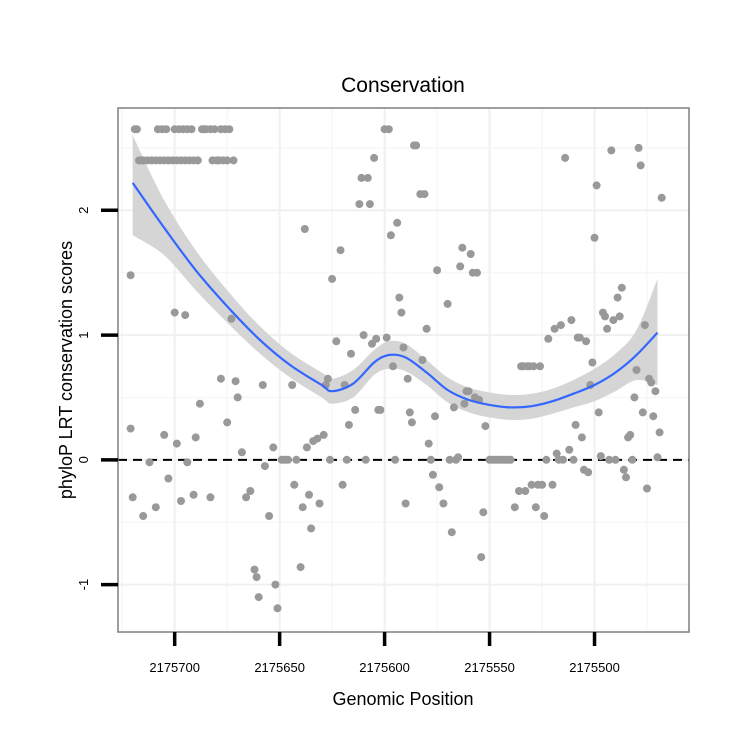 The height and width of the screenshot is (750, 750). I want to click on x-tick-label: 2175600, so click(384, 667).